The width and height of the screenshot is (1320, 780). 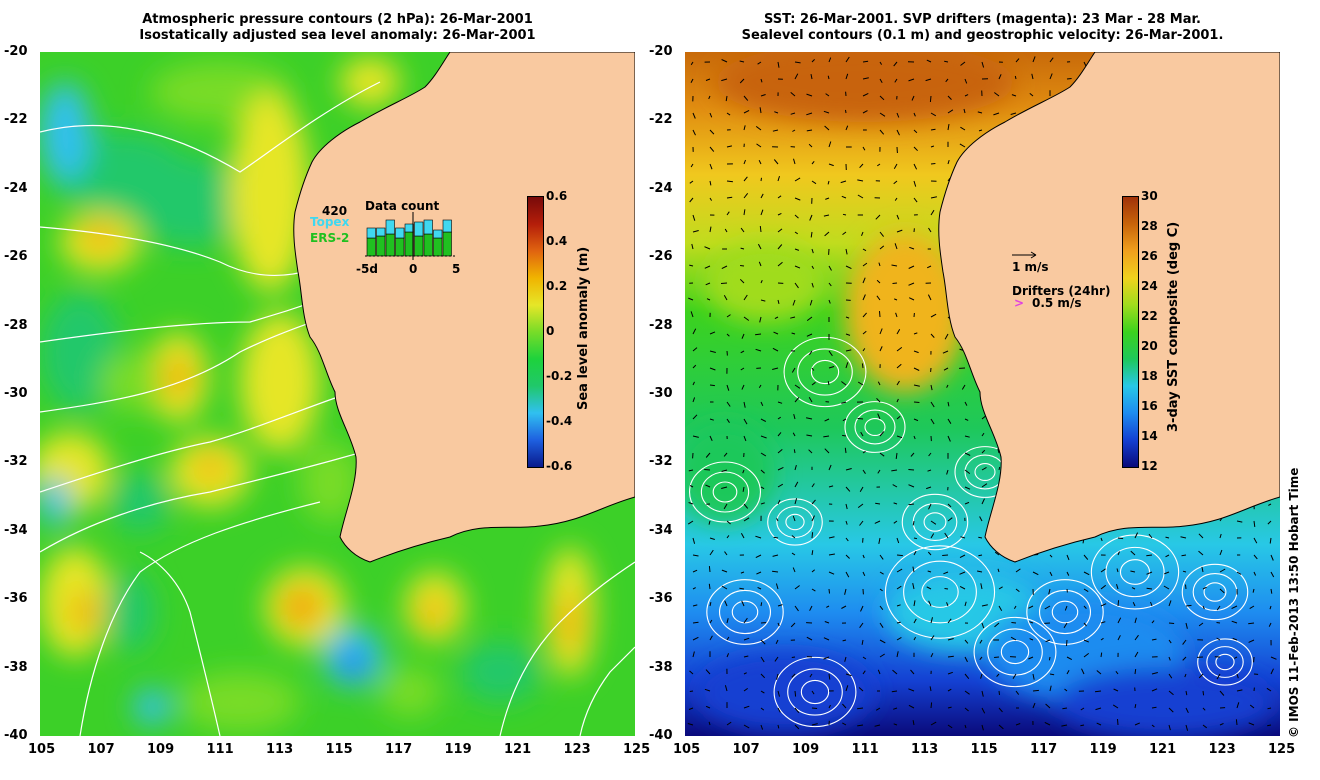 What do you see at coordinates (16, 667) in the screenshot?
I see `left-lat-tick: -38` at bounding box center [16, 667].